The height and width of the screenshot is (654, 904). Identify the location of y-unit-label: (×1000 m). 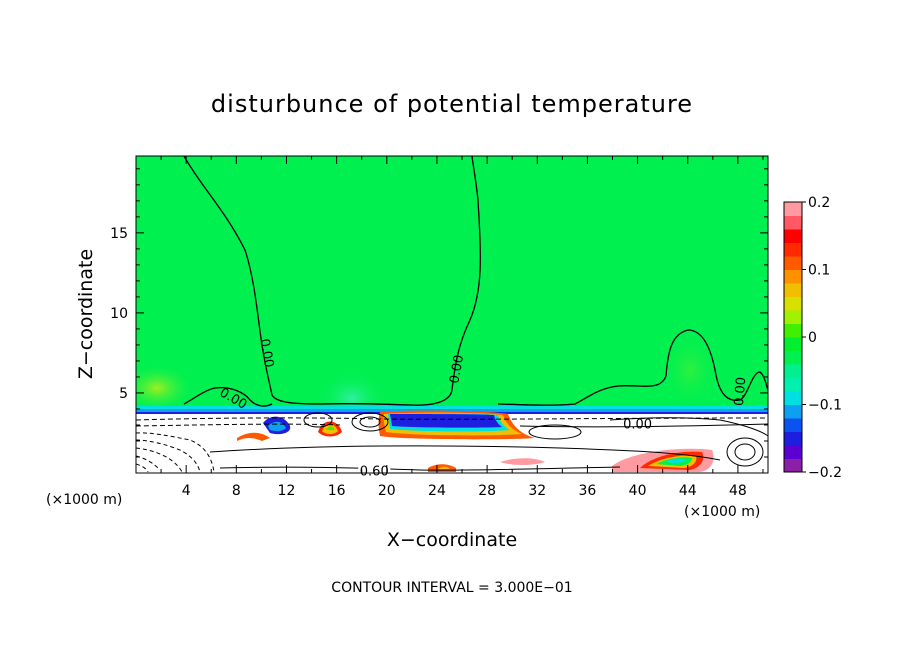
(84, 500).